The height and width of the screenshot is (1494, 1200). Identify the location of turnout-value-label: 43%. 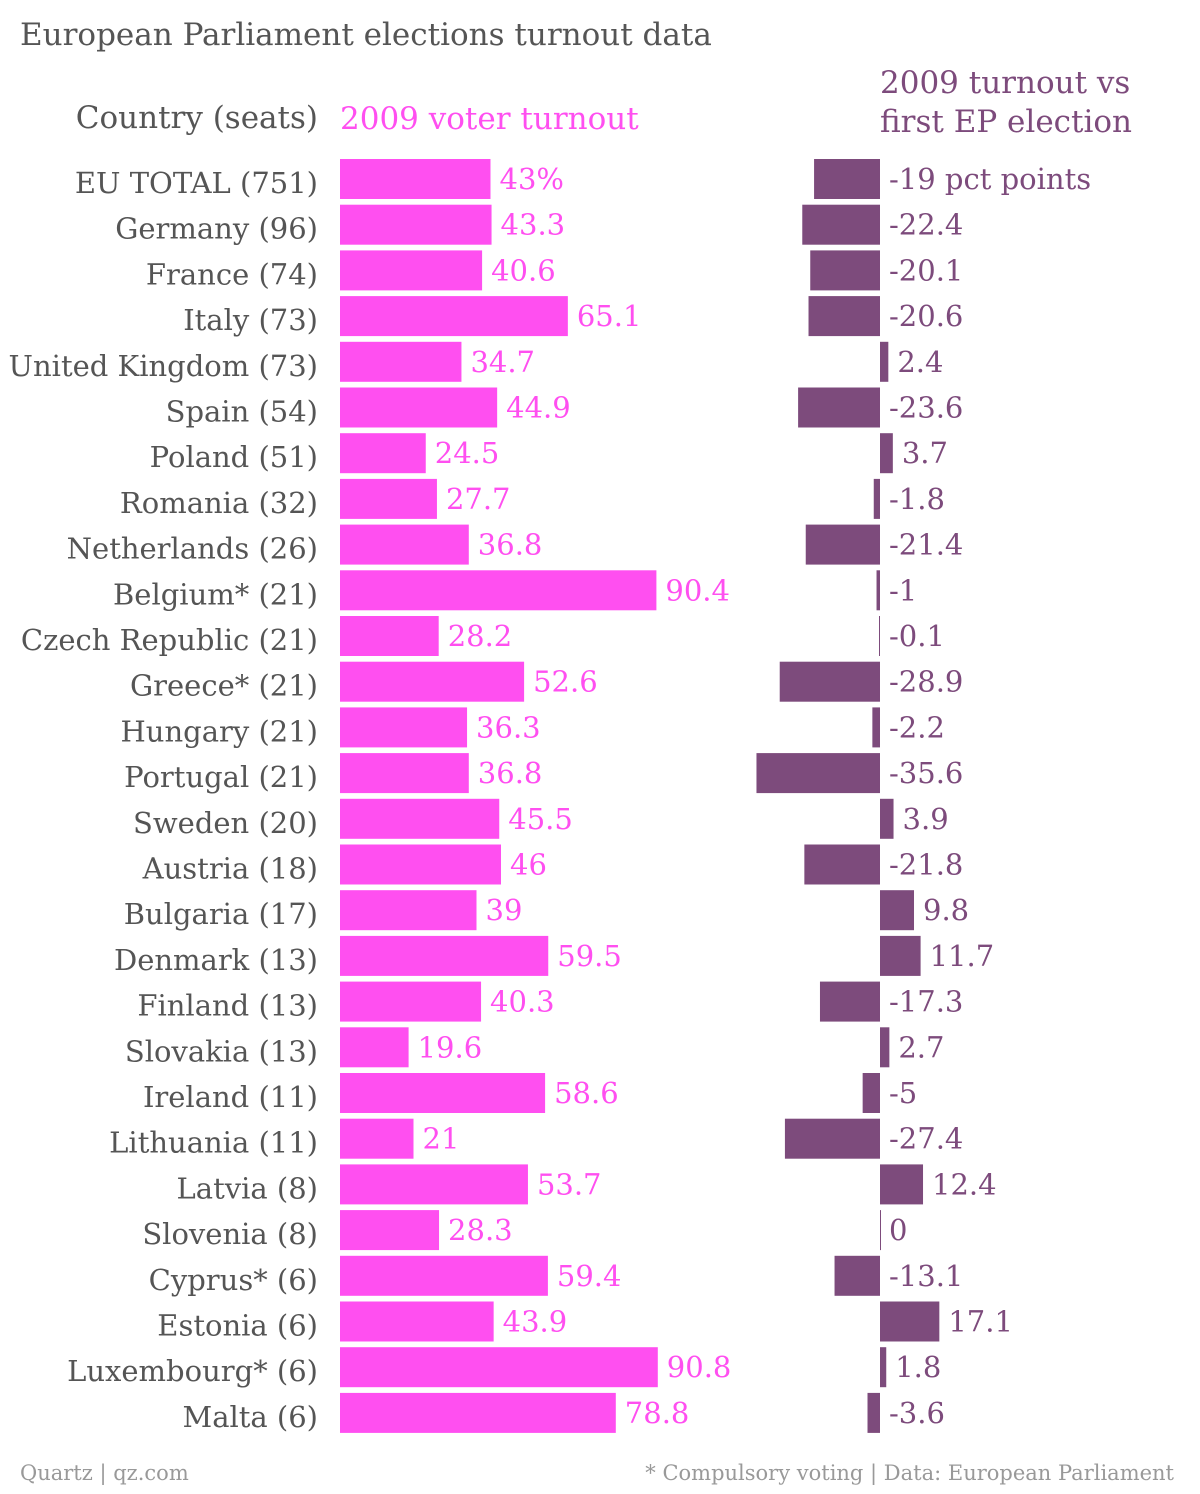
(532, 179).